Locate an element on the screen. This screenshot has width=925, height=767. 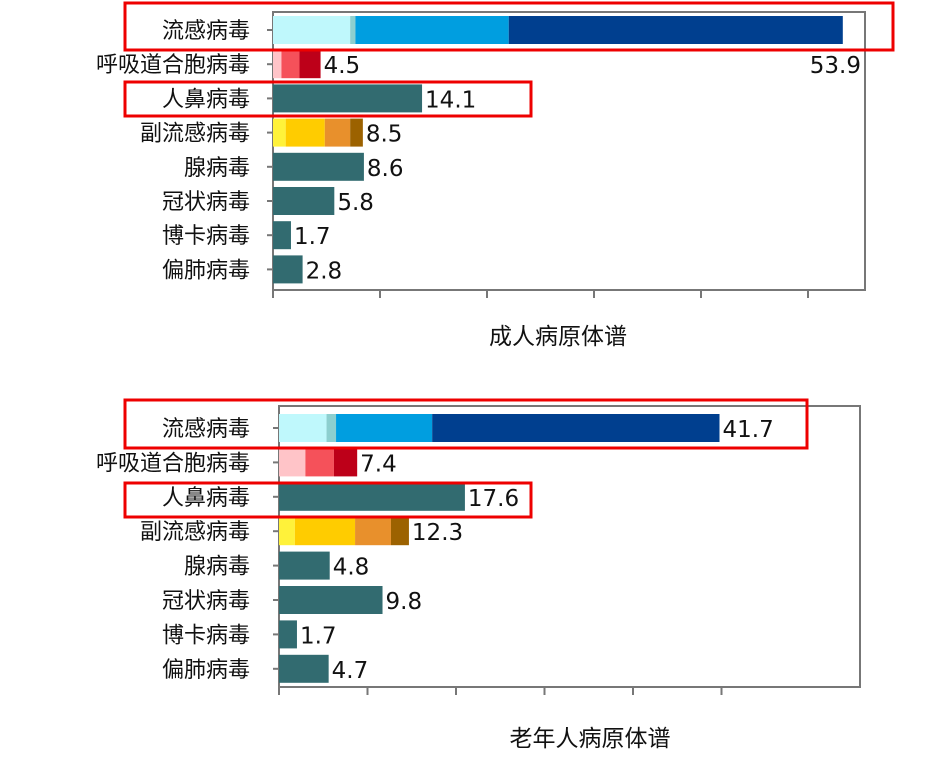
data-label: 8.6 is located at coordinates (385, 169).